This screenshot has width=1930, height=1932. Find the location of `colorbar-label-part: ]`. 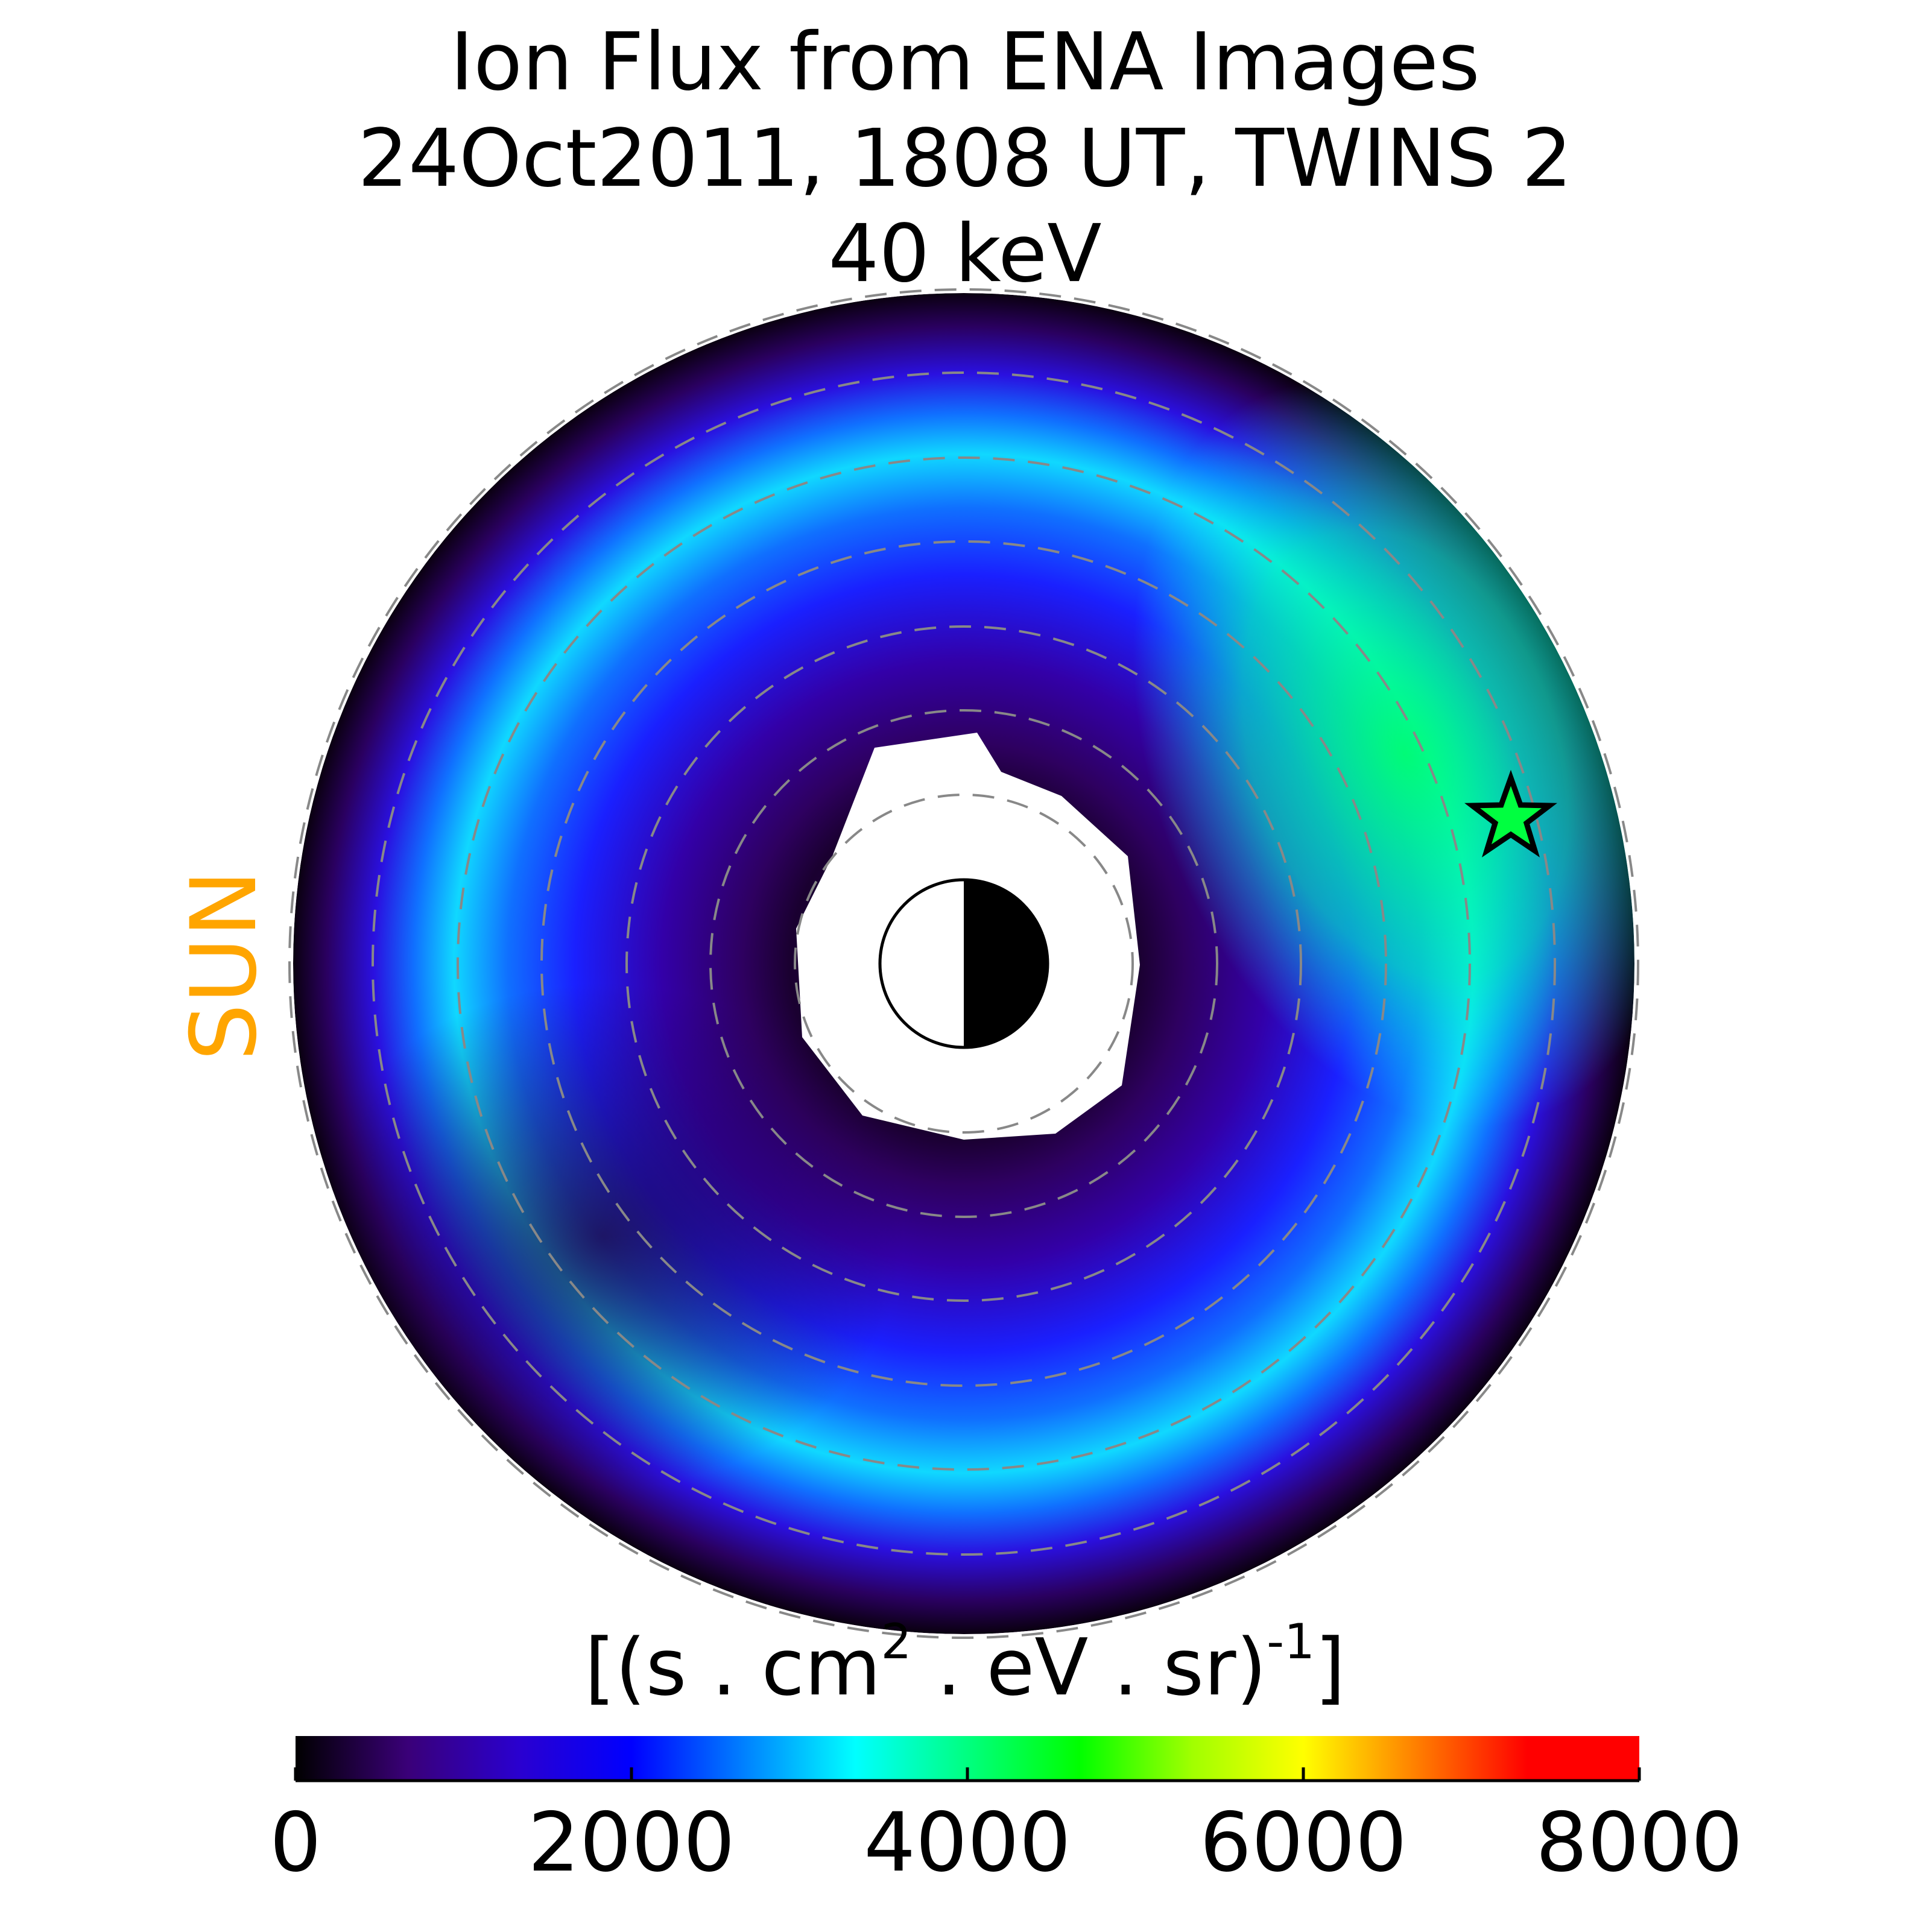

colorbar-label-part: ] is located at coordinates (1330, 1667).